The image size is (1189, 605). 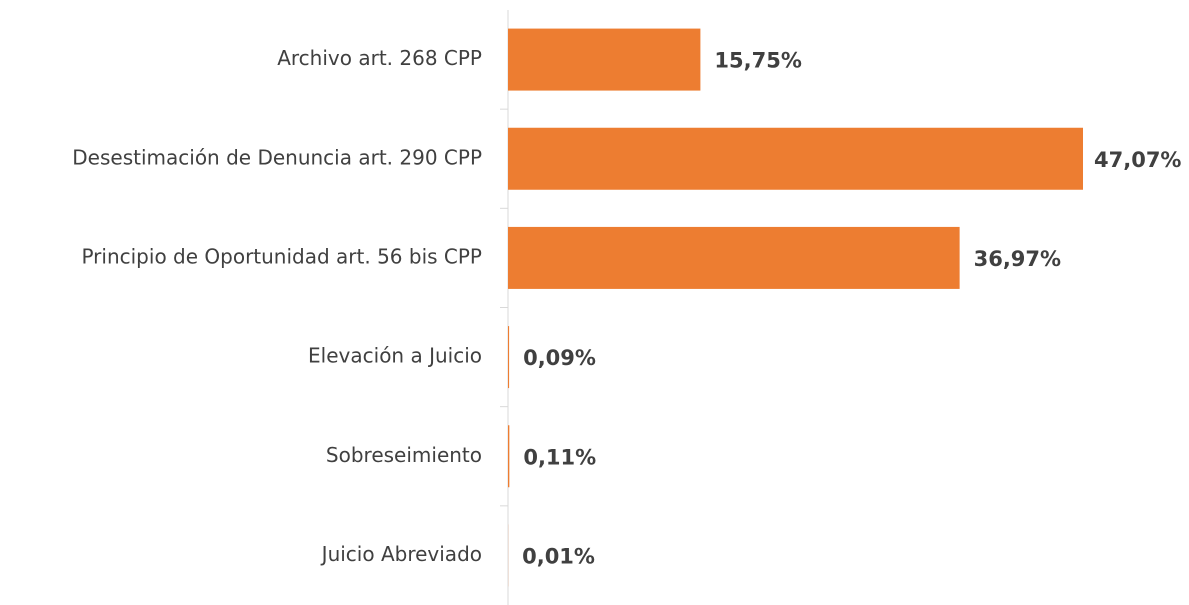 I want to click on value-label: 36,97%, so click(x=1017, y=259).